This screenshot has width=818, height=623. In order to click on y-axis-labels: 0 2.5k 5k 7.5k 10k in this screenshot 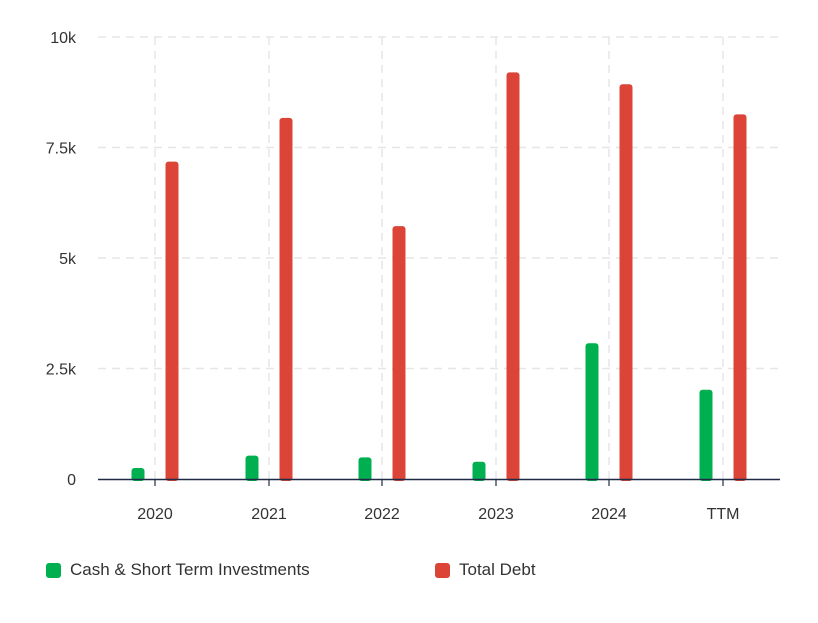, I will do `click(61, 259)`.